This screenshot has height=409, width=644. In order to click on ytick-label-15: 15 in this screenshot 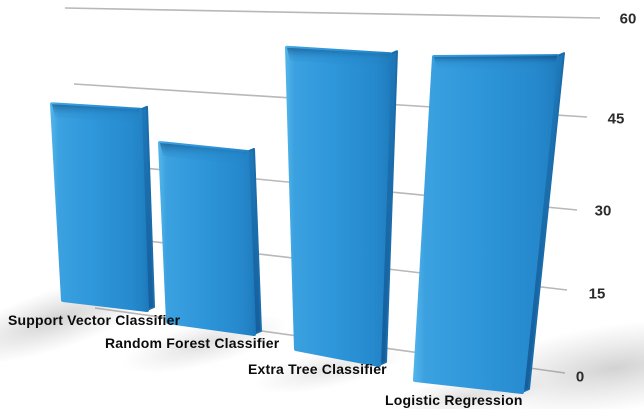, I will do `click(597, 294)`.